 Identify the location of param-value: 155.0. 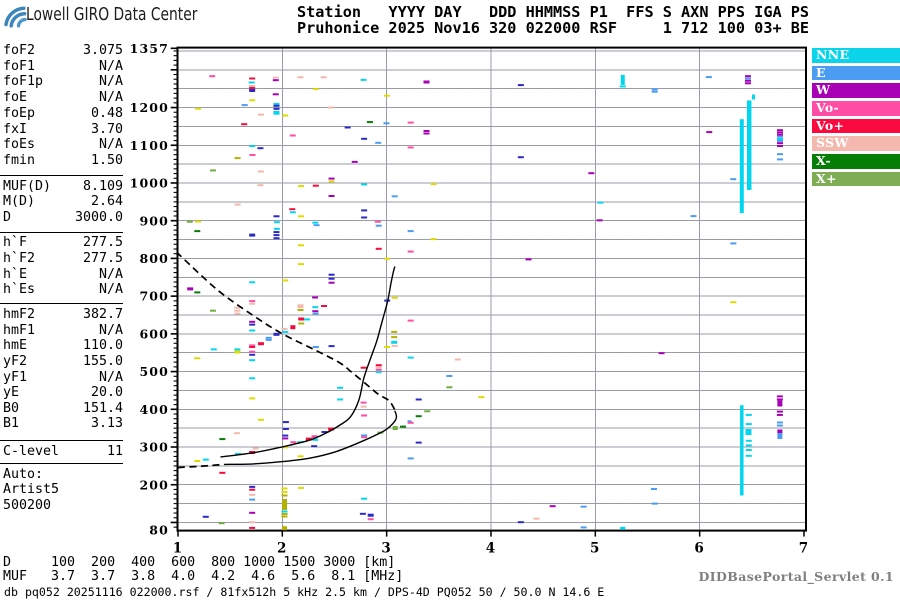
(102, 361).